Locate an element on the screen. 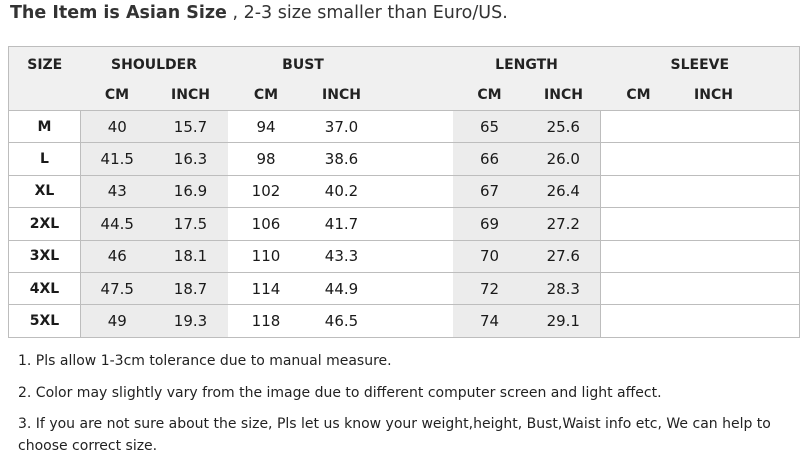 This screenshot has width=808, height=463. shoulder-cm-cell: 44.5 is located at coordinates (117, 224).